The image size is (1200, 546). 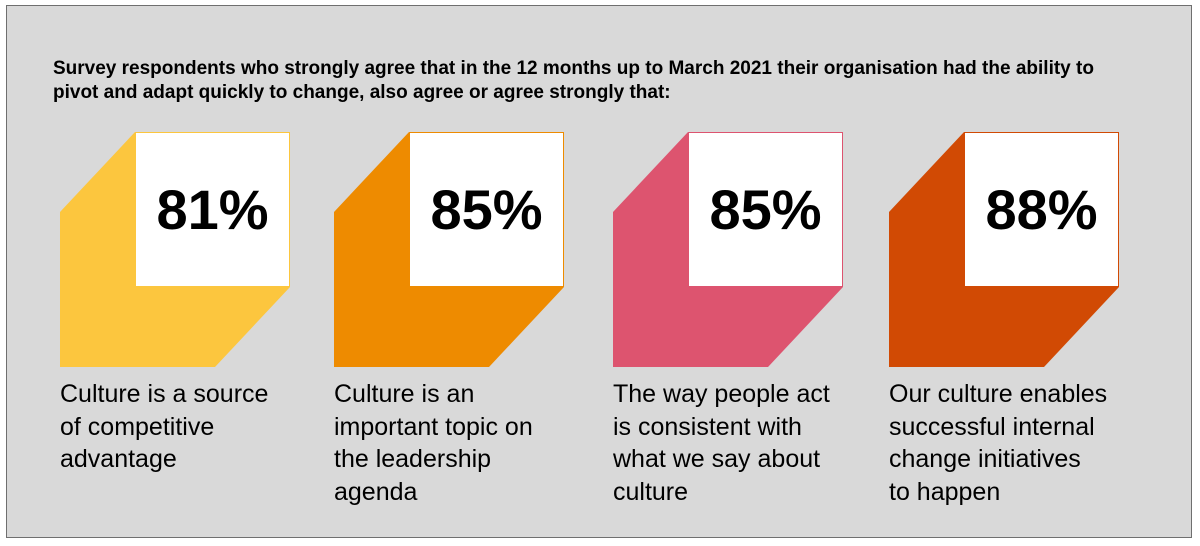 I want to click on percentage-value: 88%, so click(x=1041, y=209).